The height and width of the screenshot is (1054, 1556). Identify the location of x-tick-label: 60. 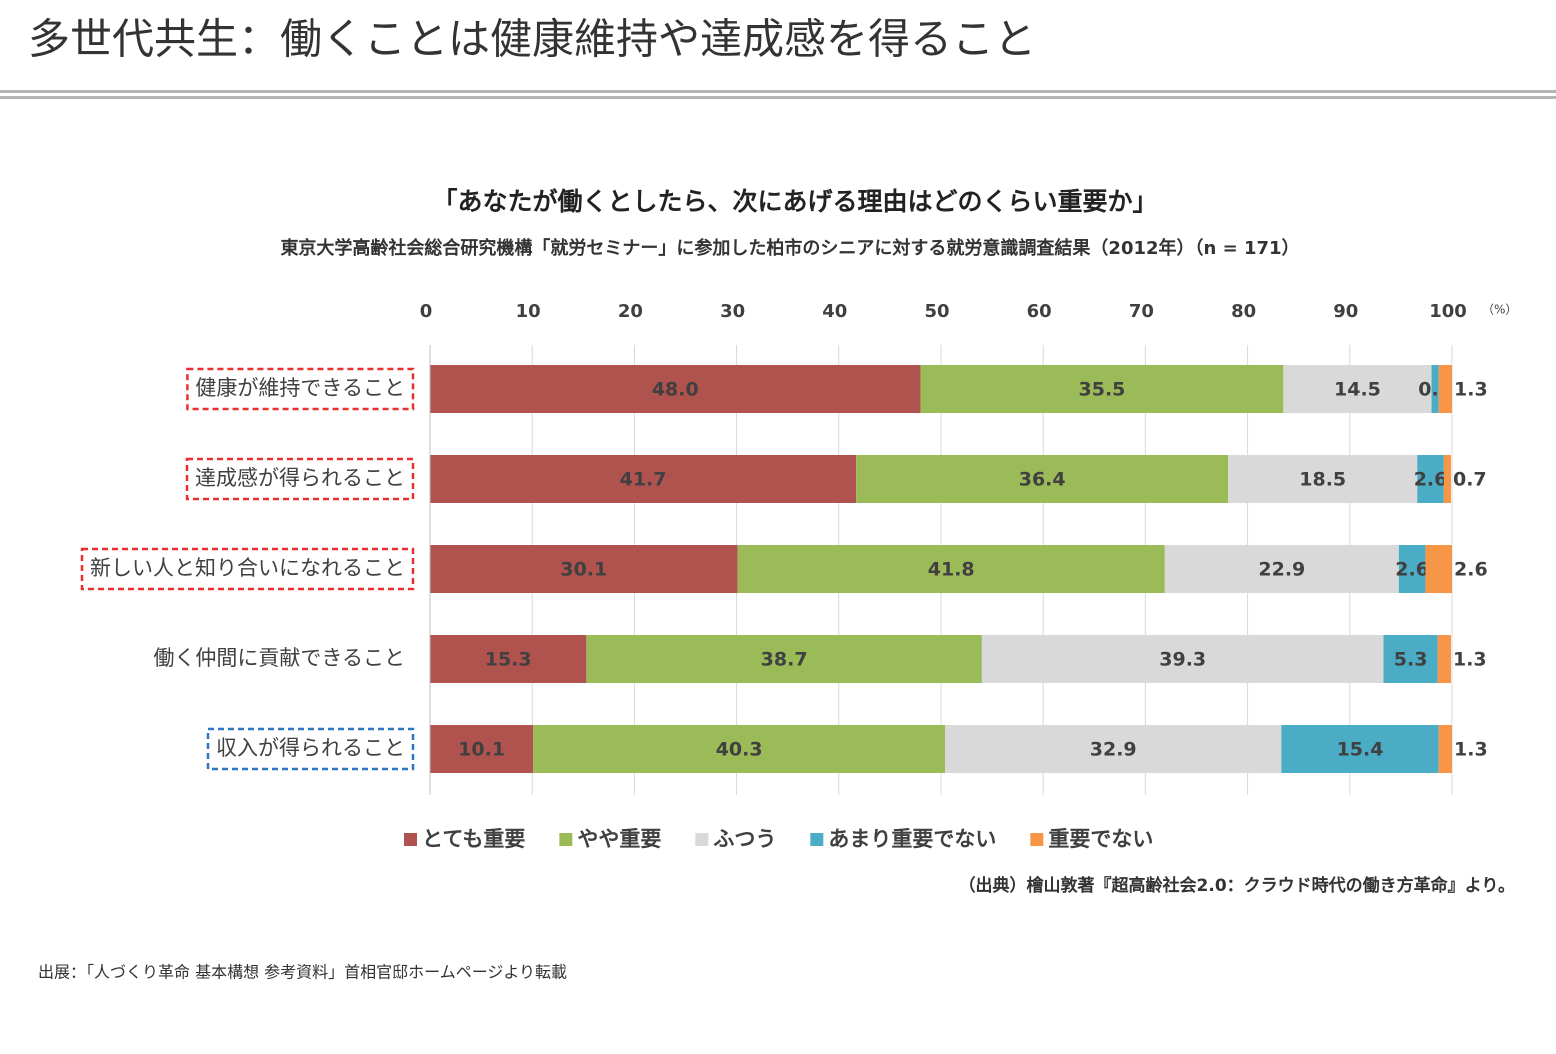
(1039, 311).